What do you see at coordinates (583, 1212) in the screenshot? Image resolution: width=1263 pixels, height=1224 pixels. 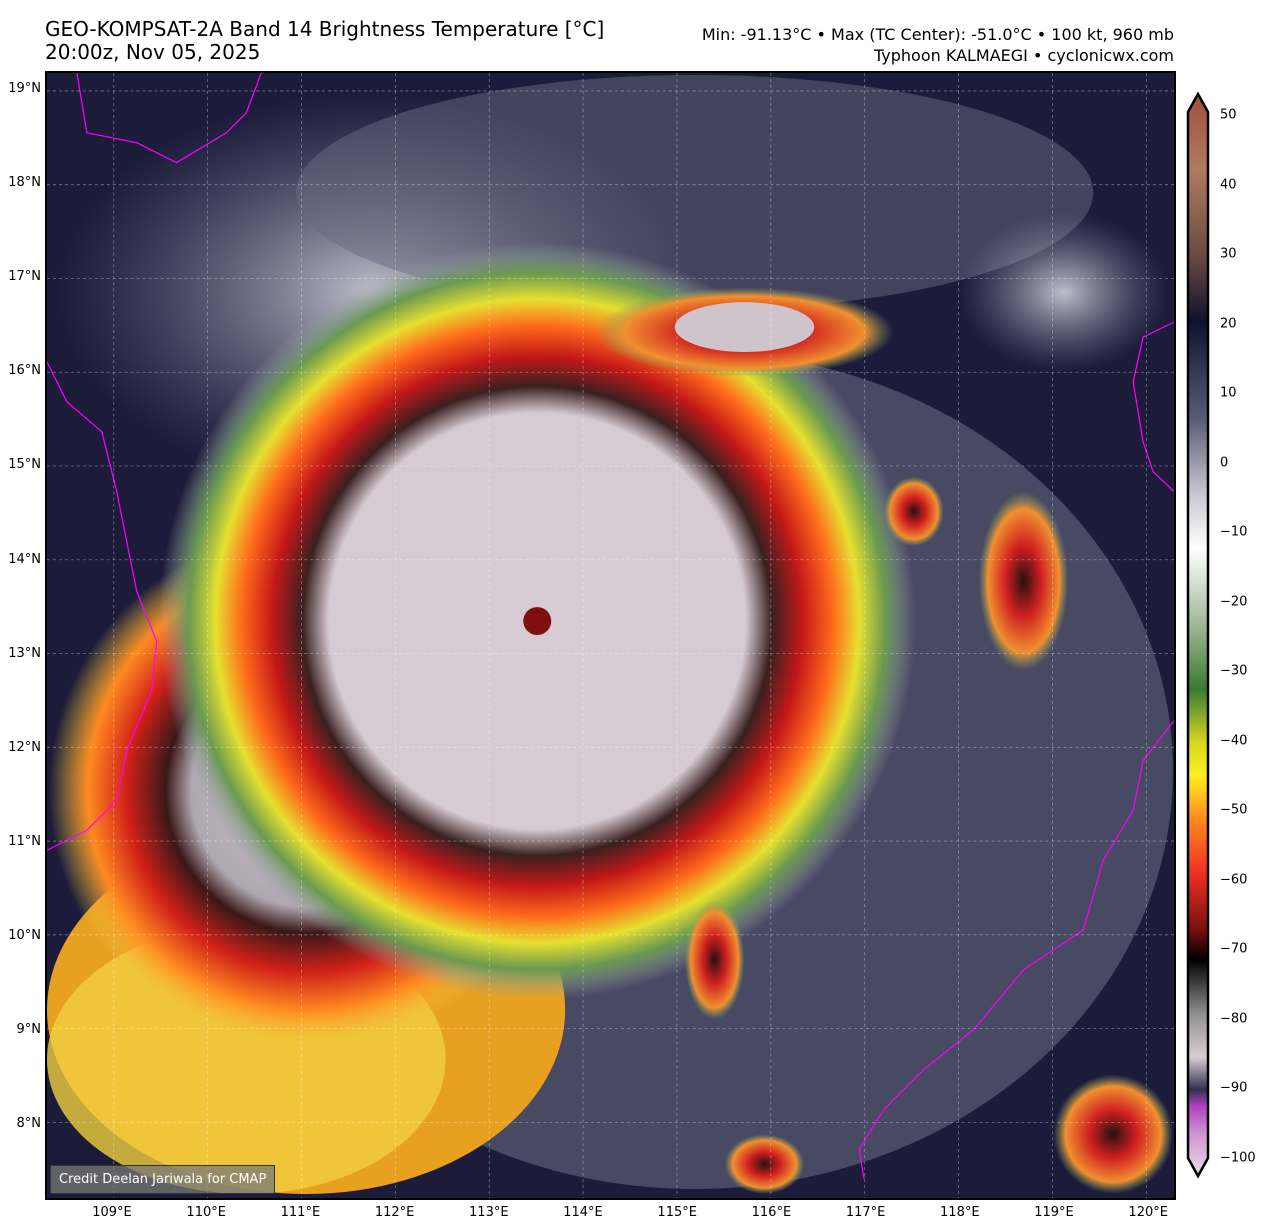 I see `lon-label: 114°E` at bounding box center [583, 1212].